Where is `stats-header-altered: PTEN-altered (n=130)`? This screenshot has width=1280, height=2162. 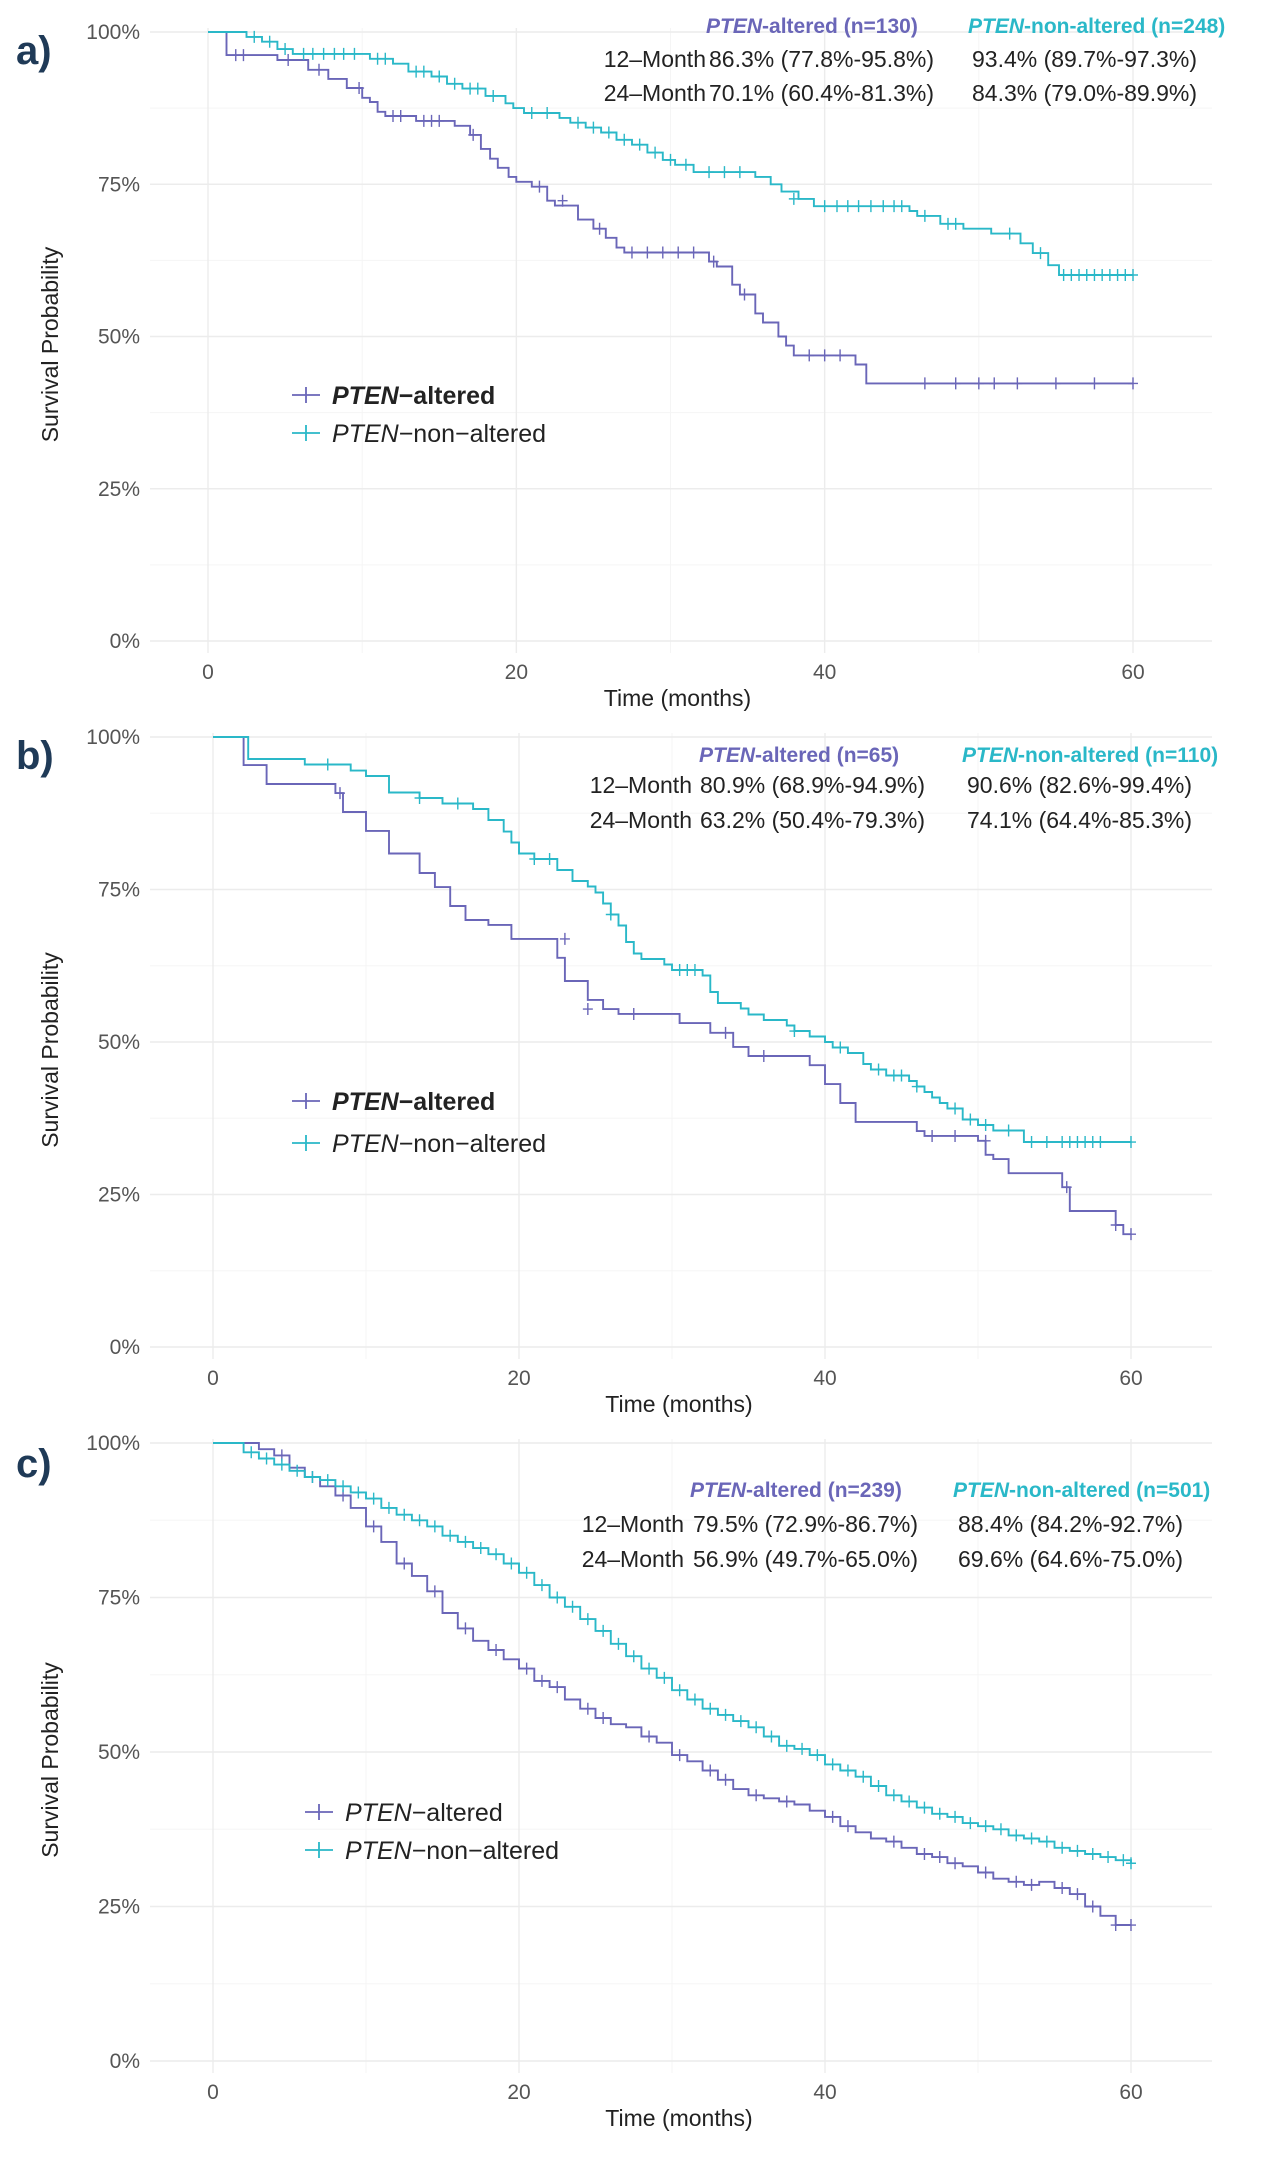 stats-header-altered: PTEN-altered (n=130) is located at coordinates (812, 26).